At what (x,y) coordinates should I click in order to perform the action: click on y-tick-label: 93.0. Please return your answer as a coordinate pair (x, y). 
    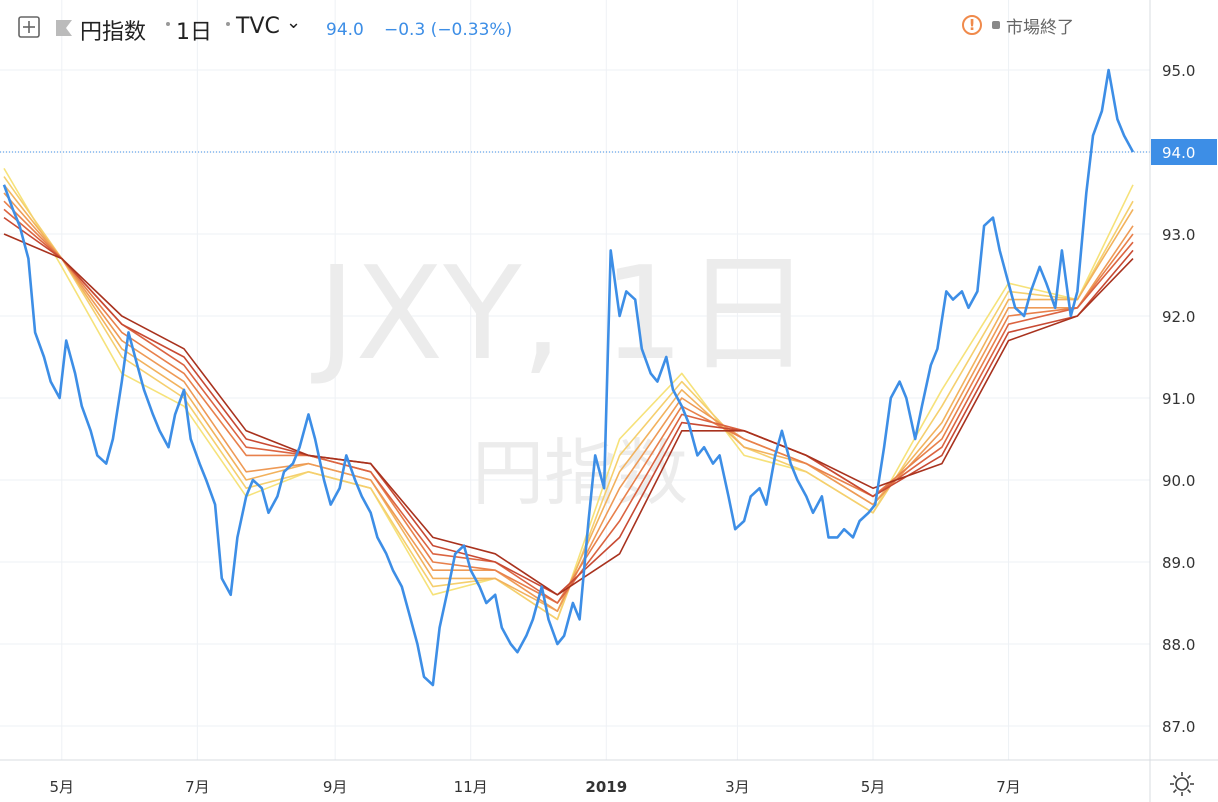
    Looking at the image, I should click on (1178, 235).